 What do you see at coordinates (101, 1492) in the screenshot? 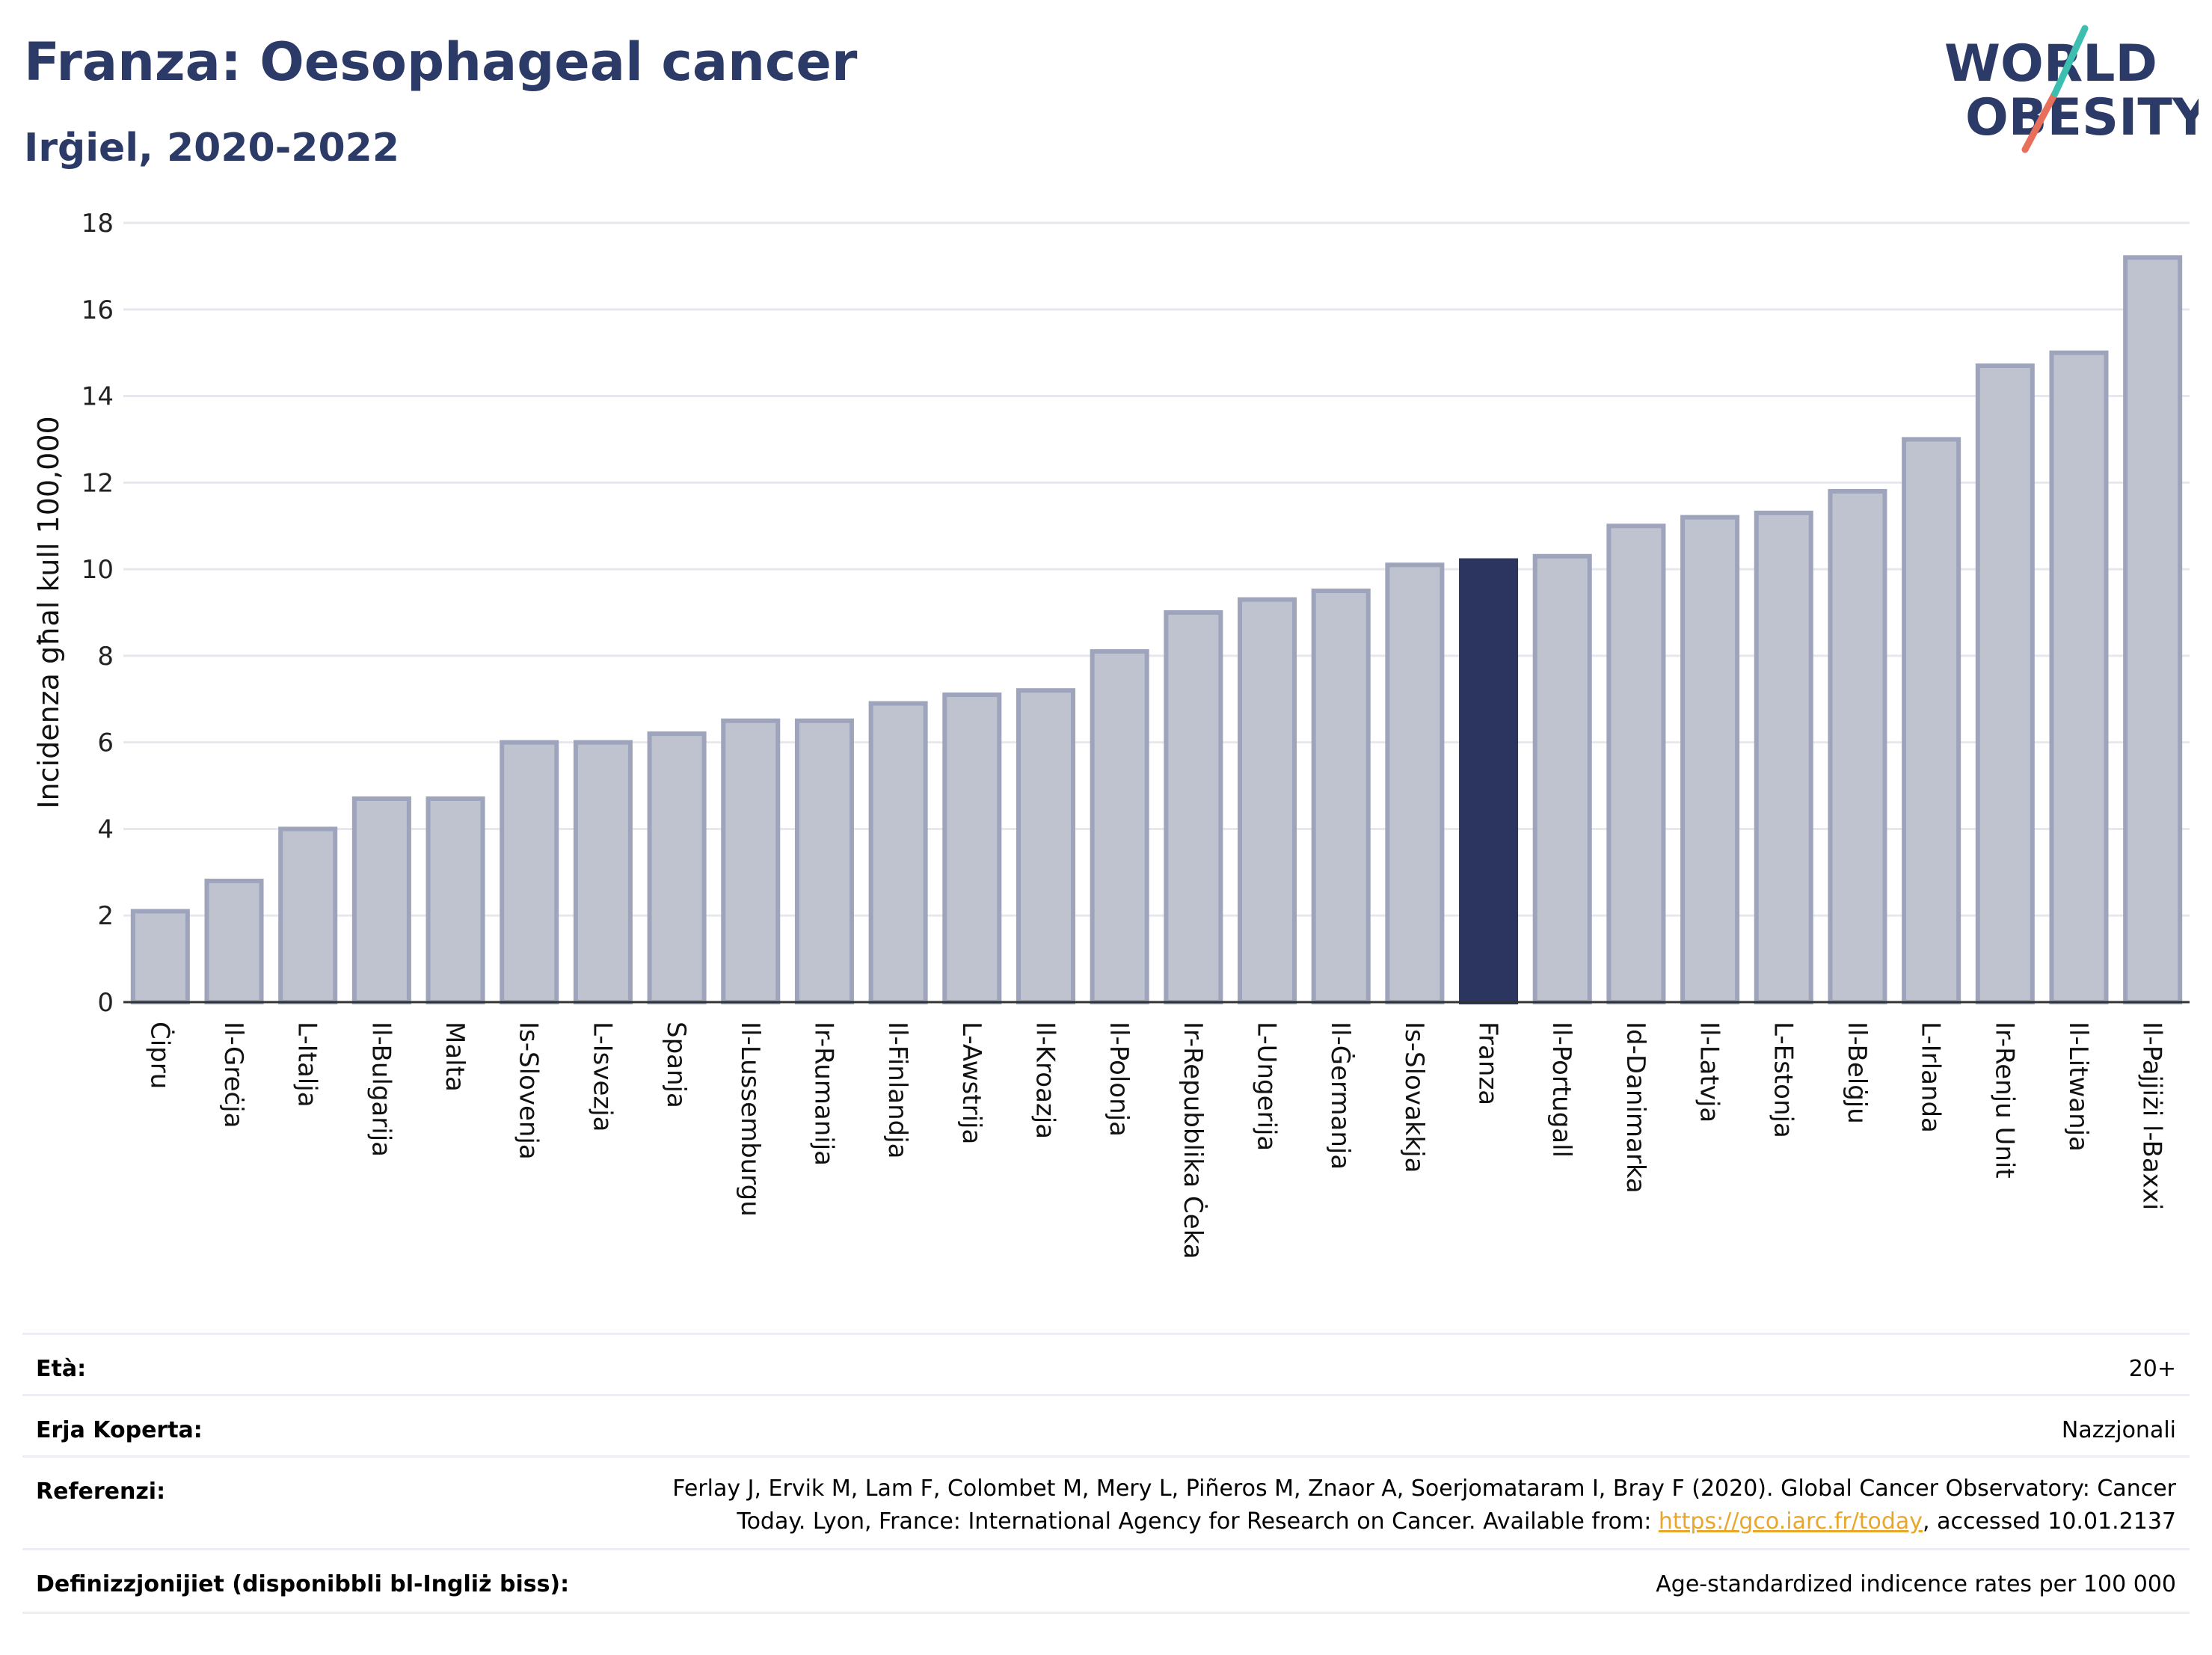
I see `references-label: Referenzi:` at bounding box center [101, 1492].